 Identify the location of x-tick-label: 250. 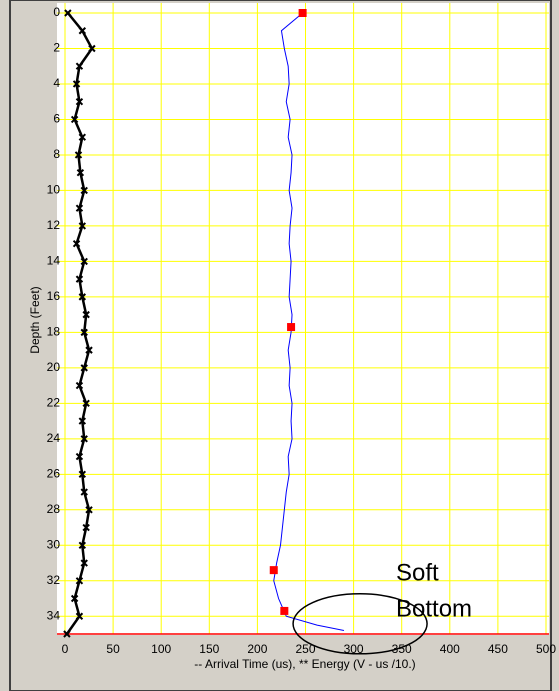
(305, 649).